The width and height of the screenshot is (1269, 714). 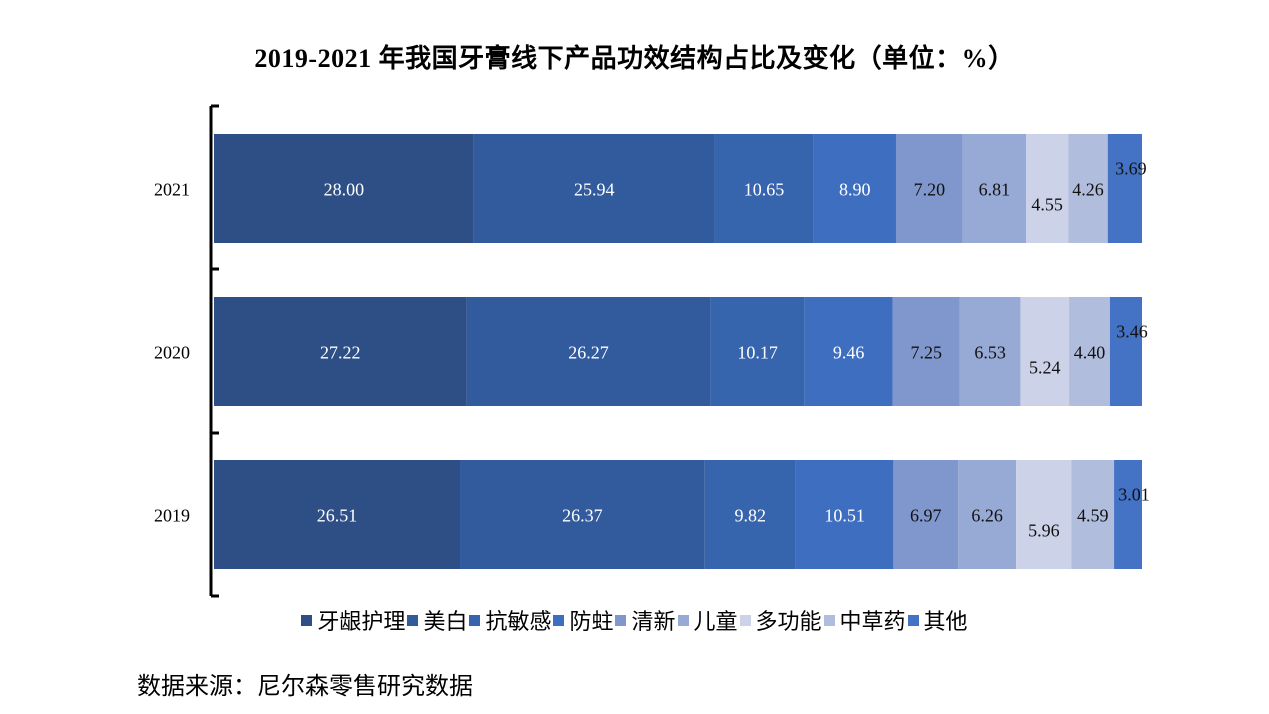 I want to click on data-label-2021-美白: 25.94, so click(x=594, y=190).